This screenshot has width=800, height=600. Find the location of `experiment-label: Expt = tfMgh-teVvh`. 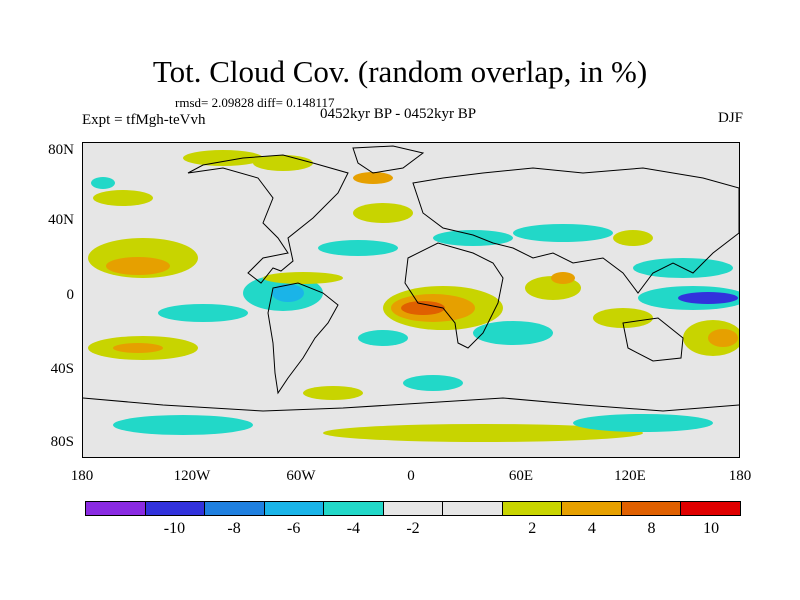

experiment-label: Expt = tfMgh-teVvh is located at coordinates (144, 120).